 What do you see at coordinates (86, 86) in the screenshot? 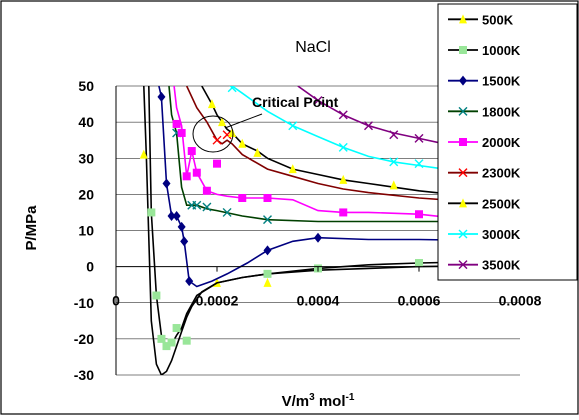
I see `y-tick-label: 50` at bounding box center [86, 86].